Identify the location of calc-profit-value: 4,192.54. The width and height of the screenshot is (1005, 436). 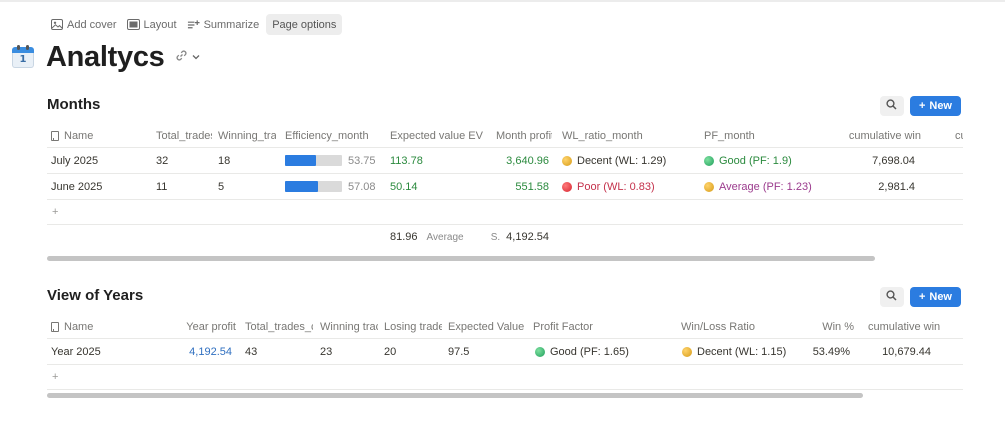
(527, 237).